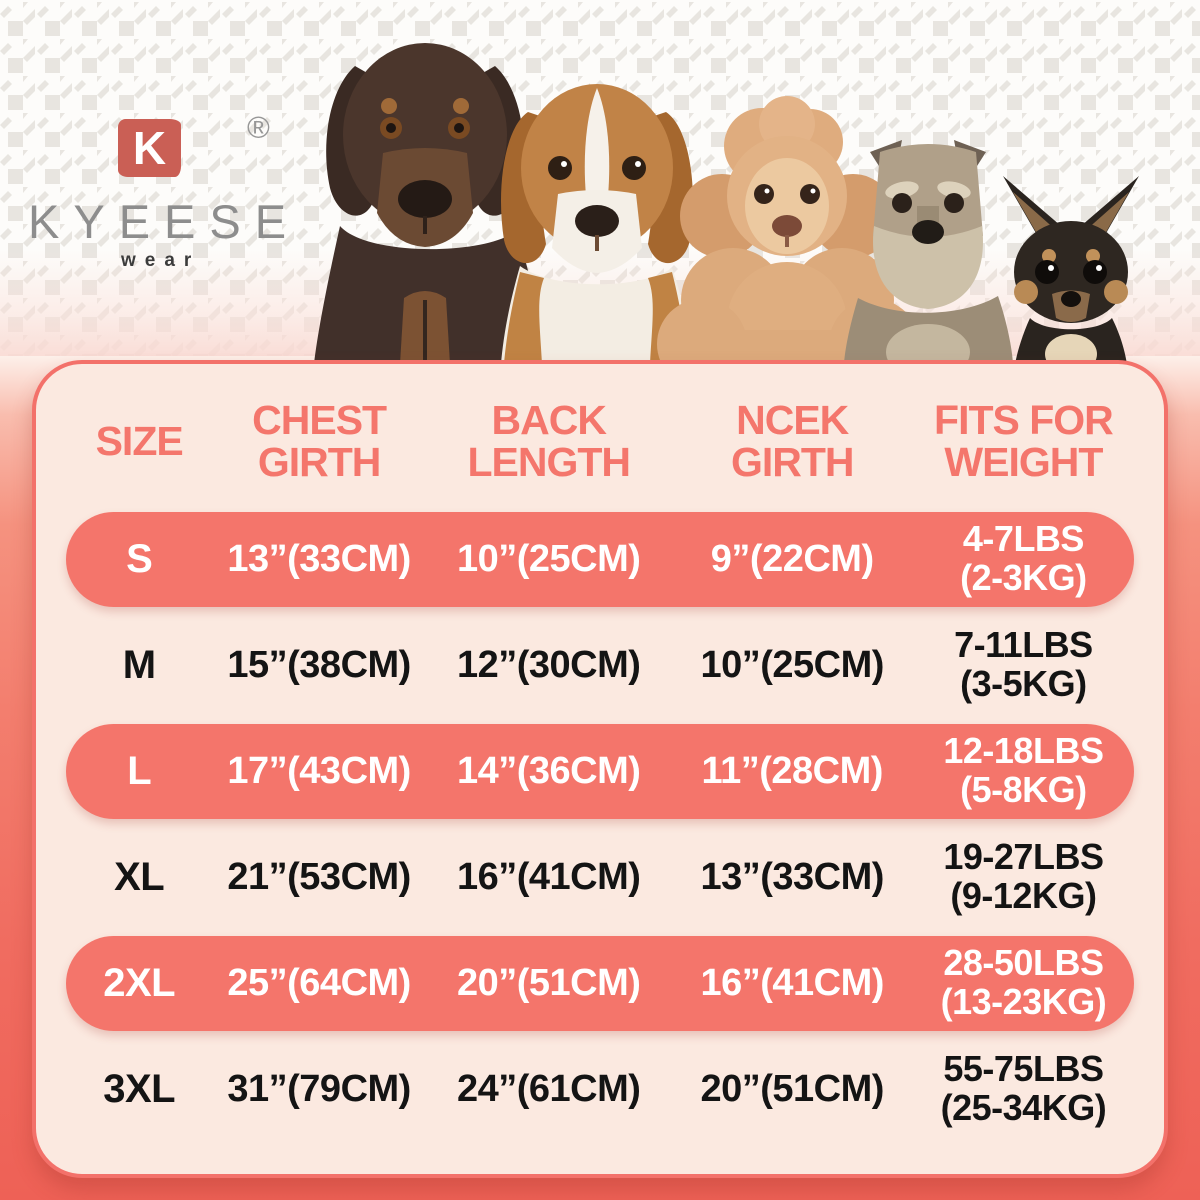  Describe the element at coordinates (319, 558) in the screenshot. I see `chest-girth-cell: 13”(33CM)` at that location.